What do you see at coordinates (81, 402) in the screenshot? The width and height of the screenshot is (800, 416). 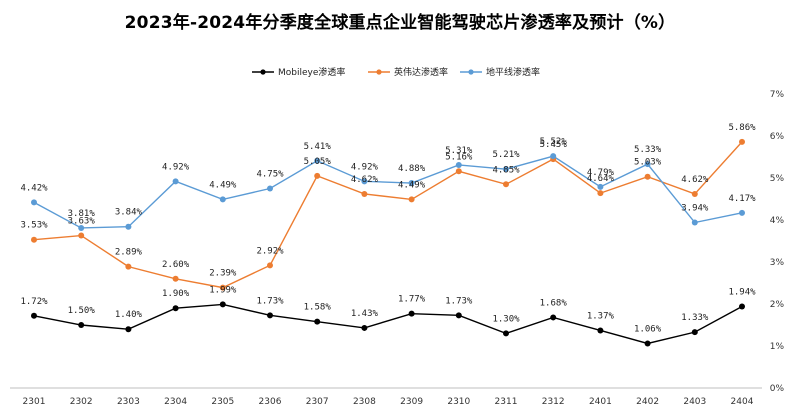 I see `x-tick-label: 2302` at bounding box center [81, 402].